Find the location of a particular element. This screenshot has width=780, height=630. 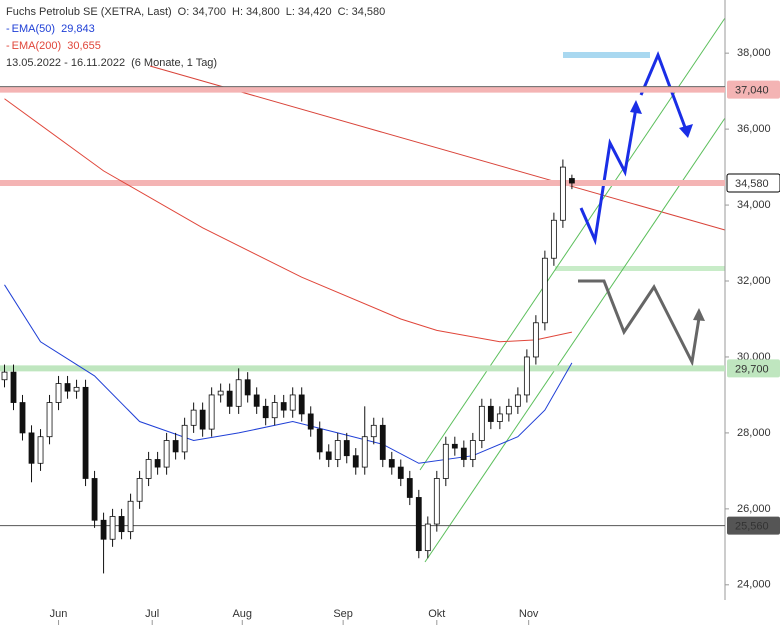

legend-value: 29,843 is located at coordinates (78, 29).